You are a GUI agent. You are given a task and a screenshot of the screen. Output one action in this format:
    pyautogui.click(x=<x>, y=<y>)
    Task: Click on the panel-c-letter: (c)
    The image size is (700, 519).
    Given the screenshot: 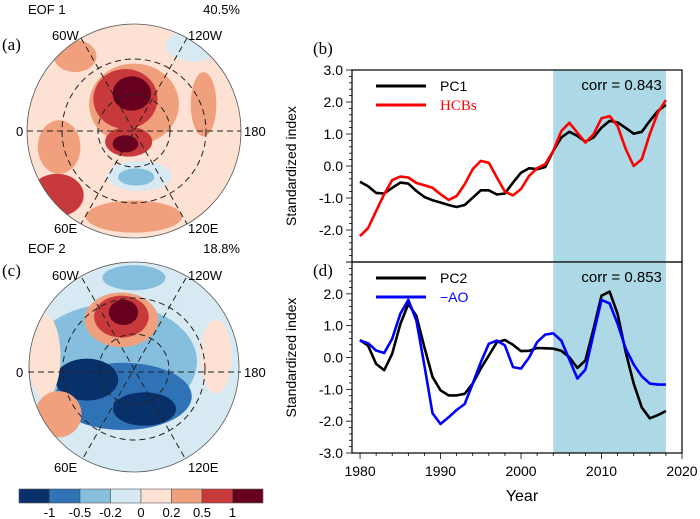 What is the action you would take?
    pyautogui.click(x=11, y=270)
    